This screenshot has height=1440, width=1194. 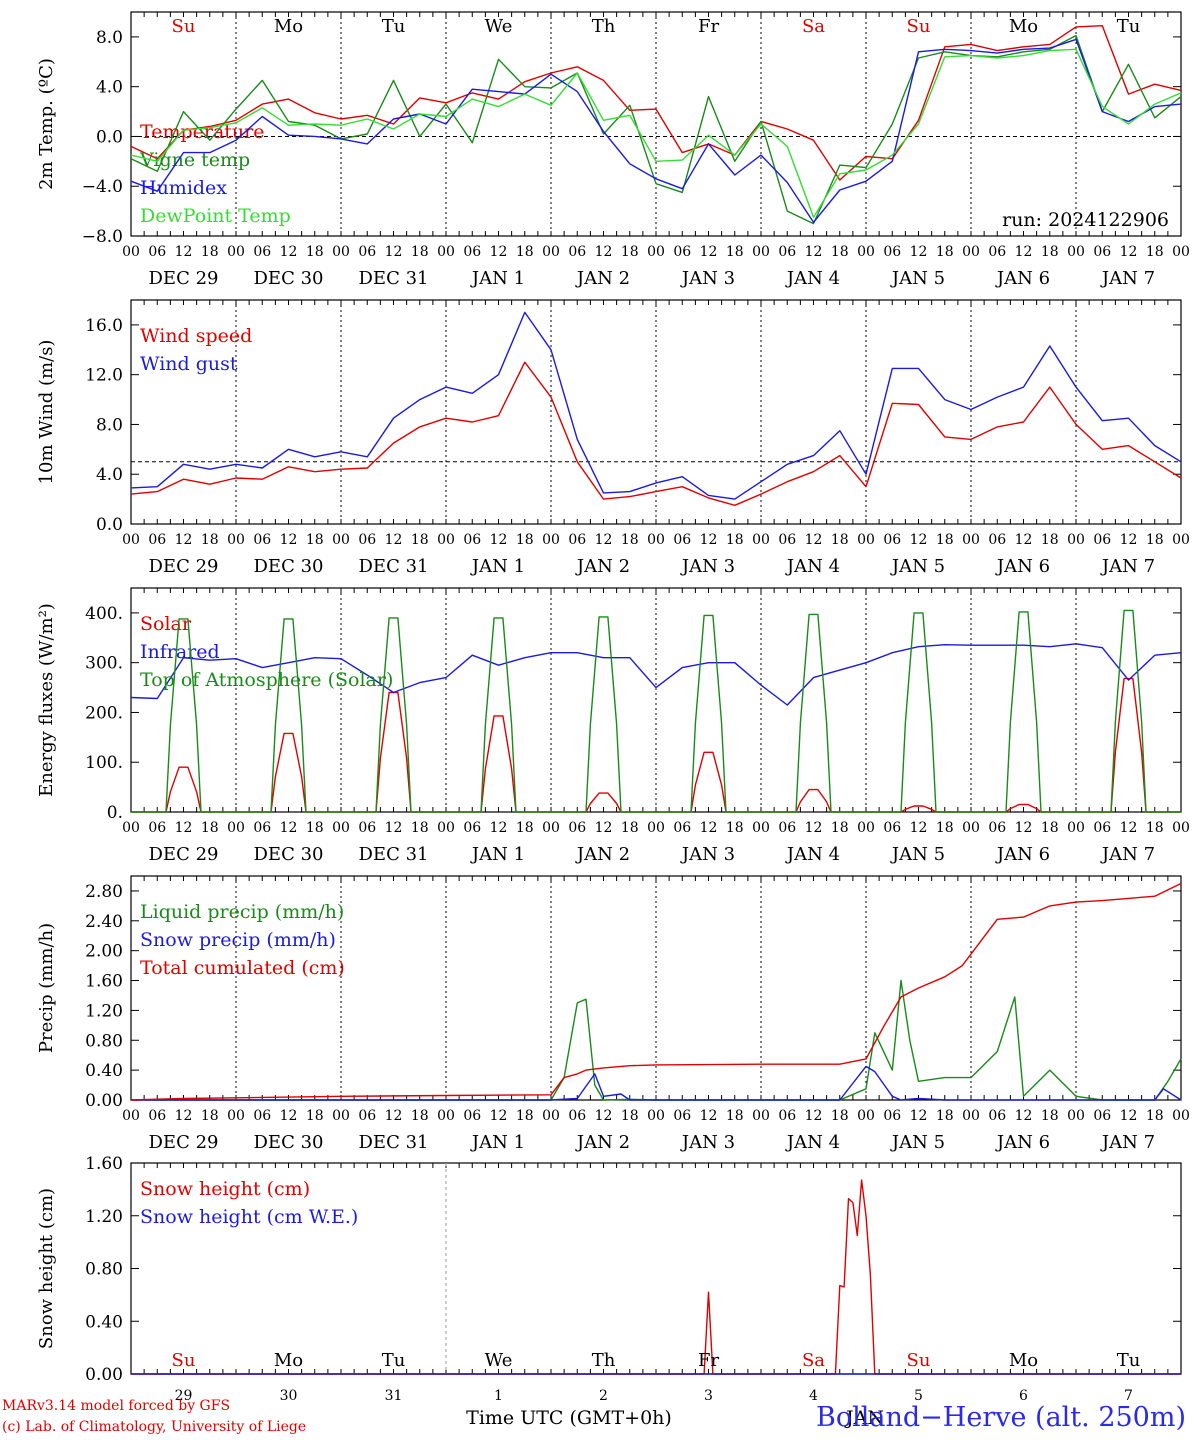 What do you see at coordinates (104, 952) in the screenshot?
I see `y-tick-label: 2.00` at bounding box center [104, 952].